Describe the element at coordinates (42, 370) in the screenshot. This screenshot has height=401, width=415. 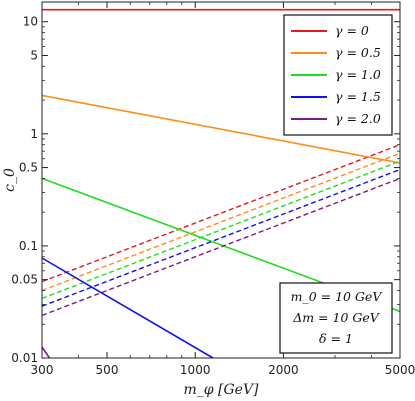
I see `x-tick-label: 300` at that location.